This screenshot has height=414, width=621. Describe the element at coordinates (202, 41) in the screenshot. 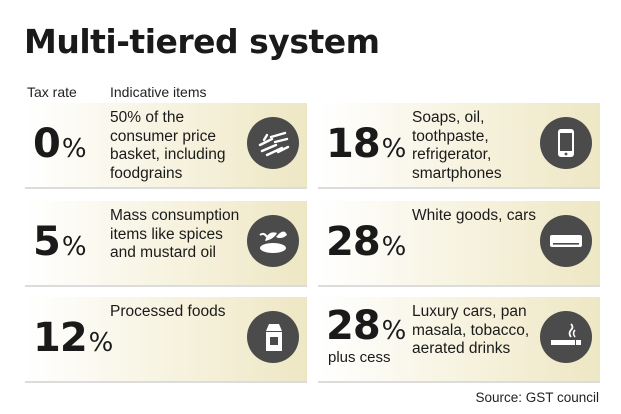

I see `page-title: Multi-tiered system` at that location.